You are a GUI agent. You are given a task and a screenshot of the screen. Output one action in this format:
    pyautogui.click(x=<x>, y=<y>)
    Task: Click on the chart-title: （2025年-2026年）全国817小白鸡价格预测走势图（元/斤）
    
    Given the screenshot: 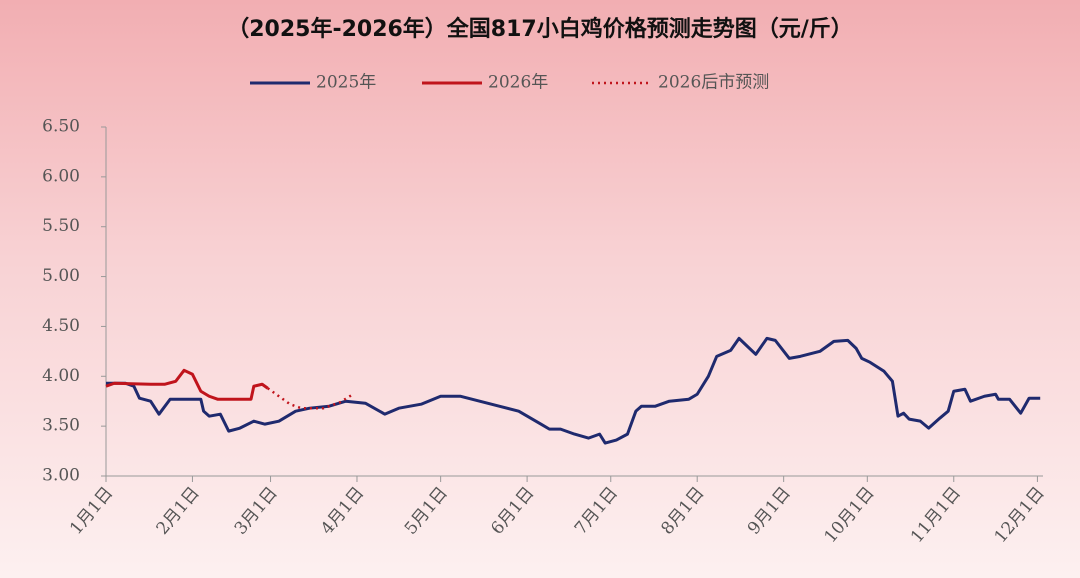 What is the action you would take?
    pyautogui.click(x=540, y=29)
    